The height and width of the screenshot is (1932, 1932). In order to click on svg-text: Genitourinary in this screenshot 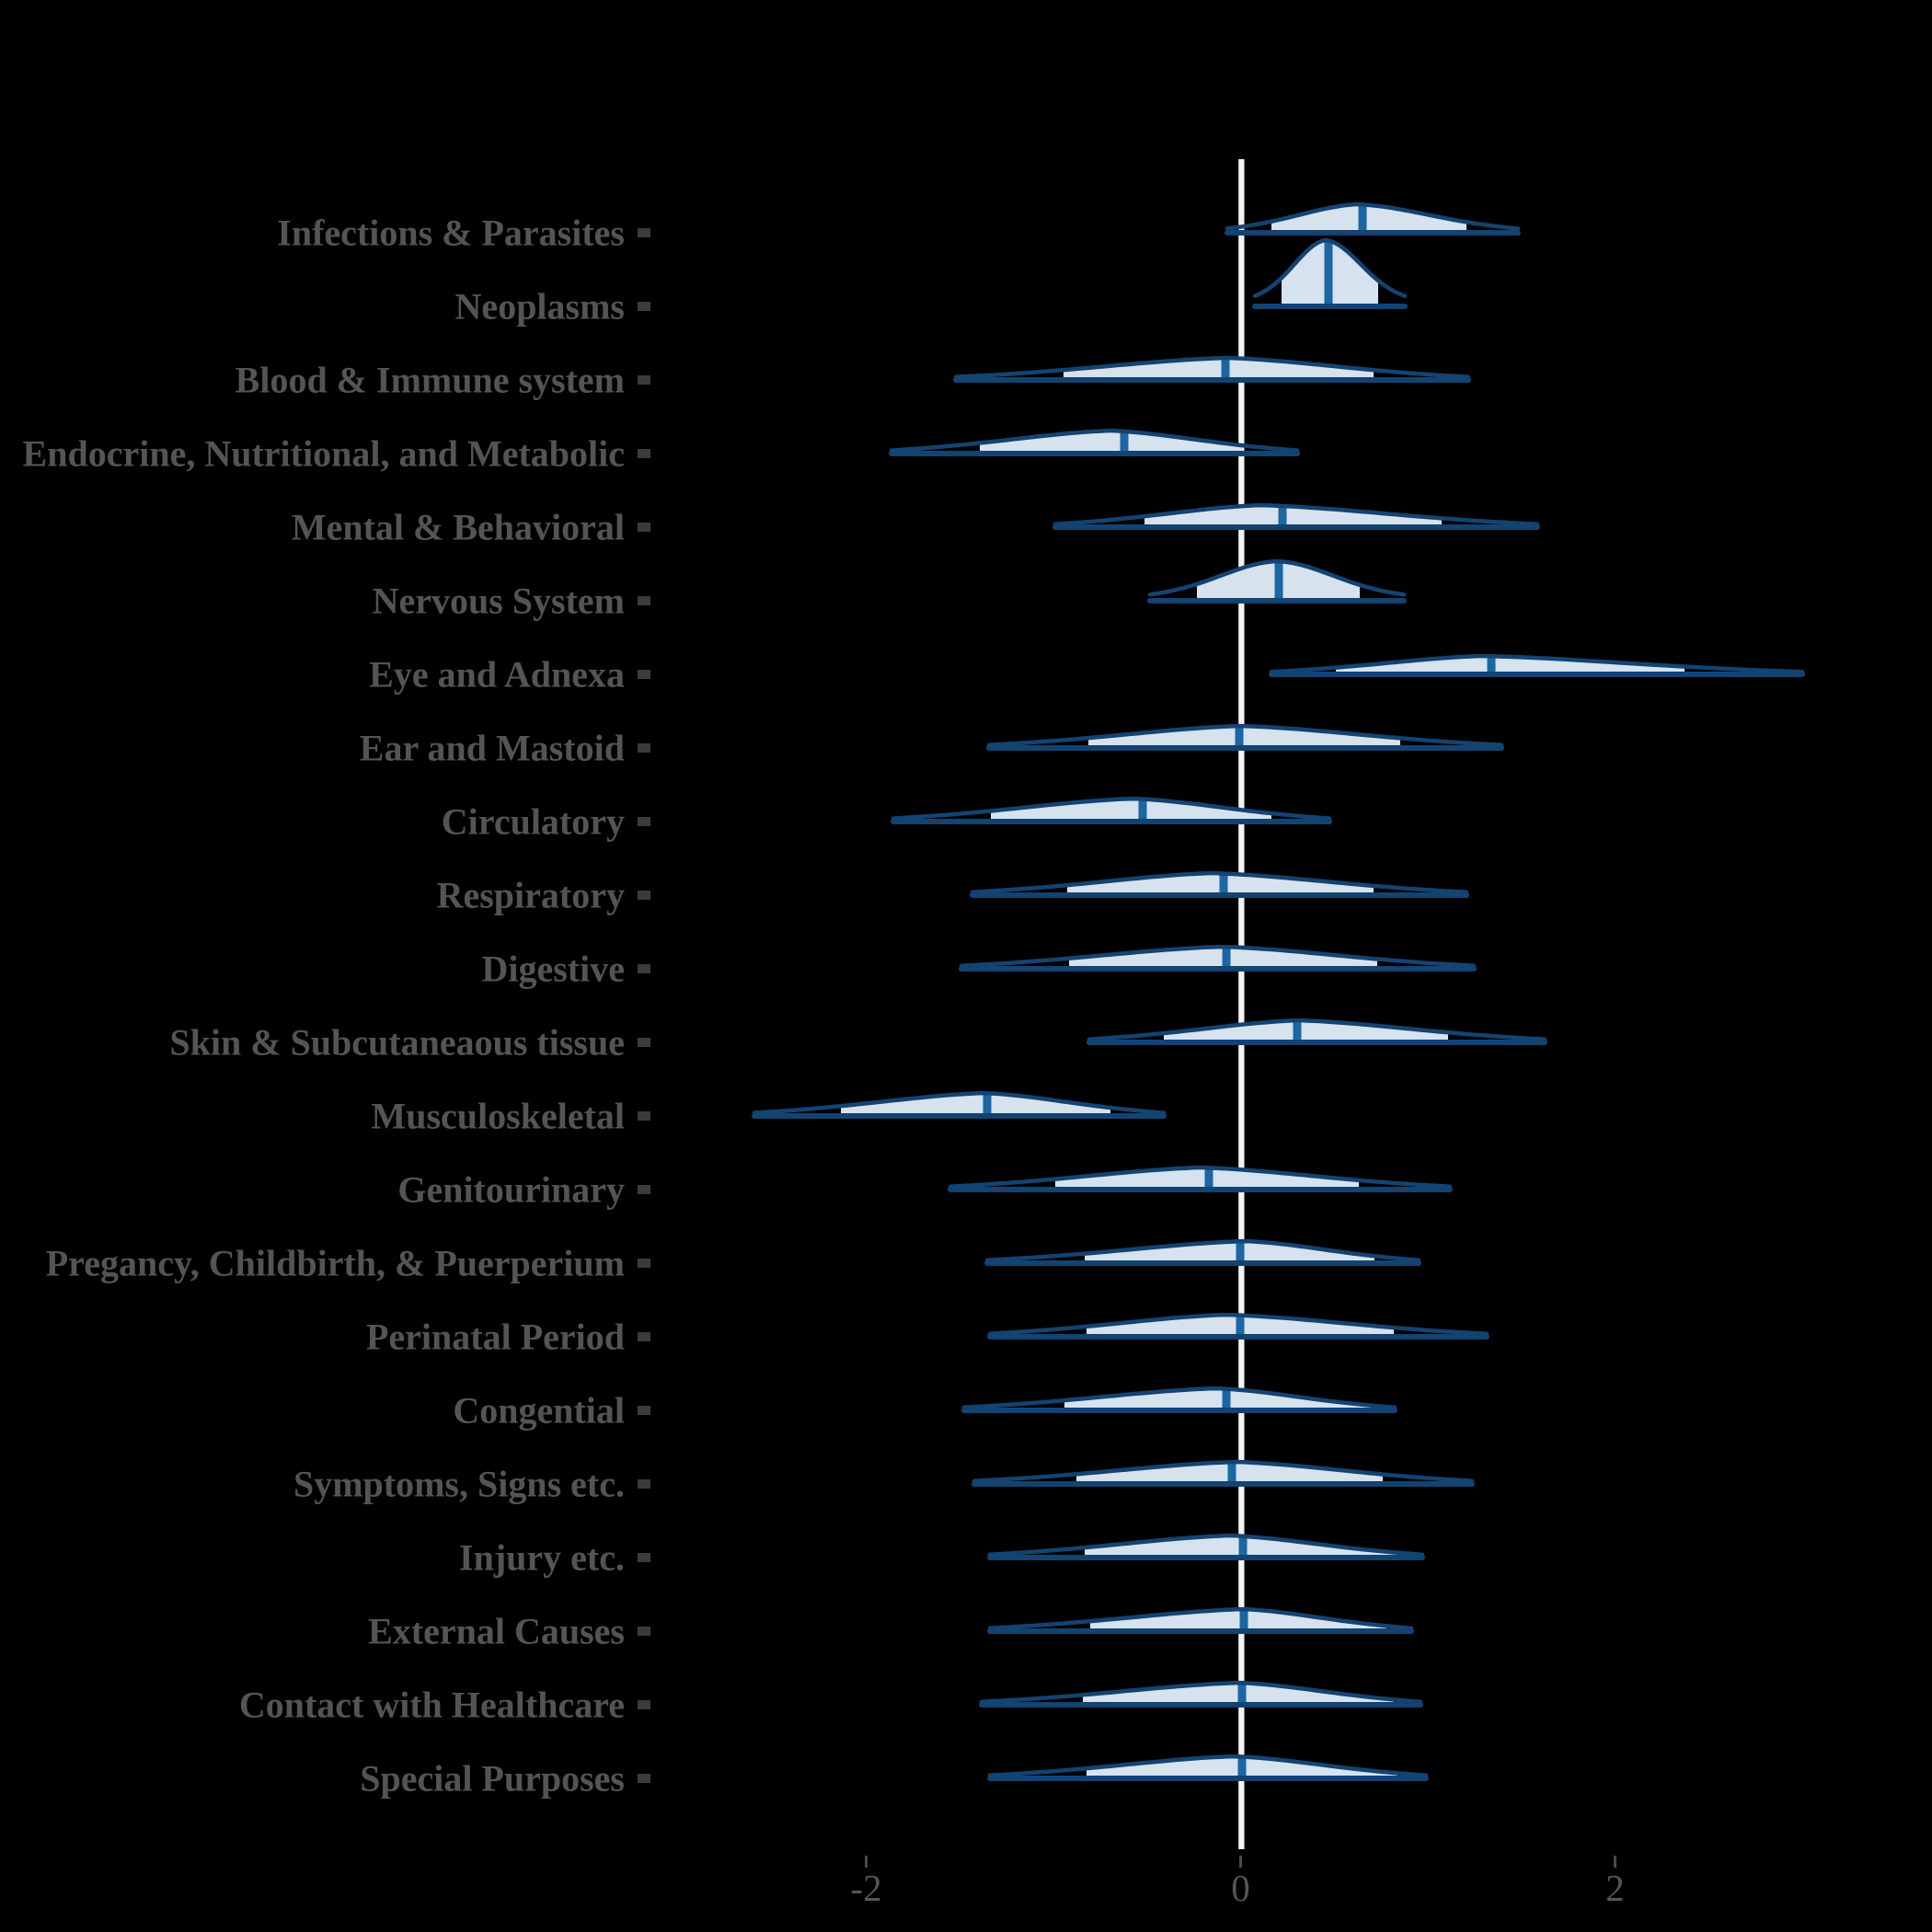, I will do `click(511, 1190)`.